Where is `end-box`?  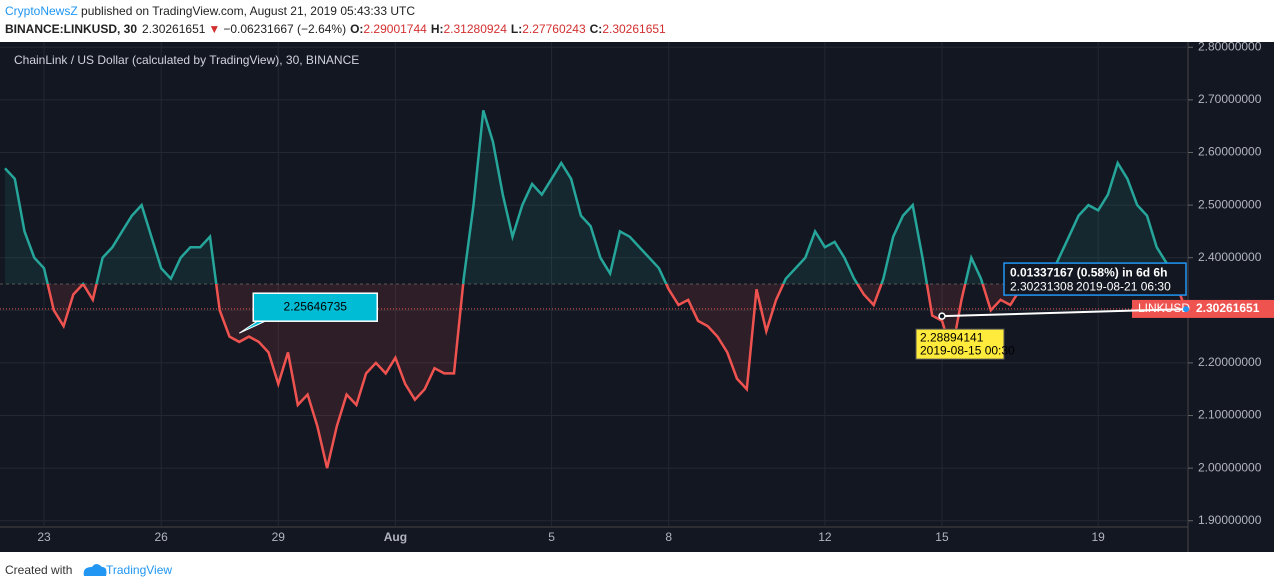 end-box is located at coordinates (1095, 279).